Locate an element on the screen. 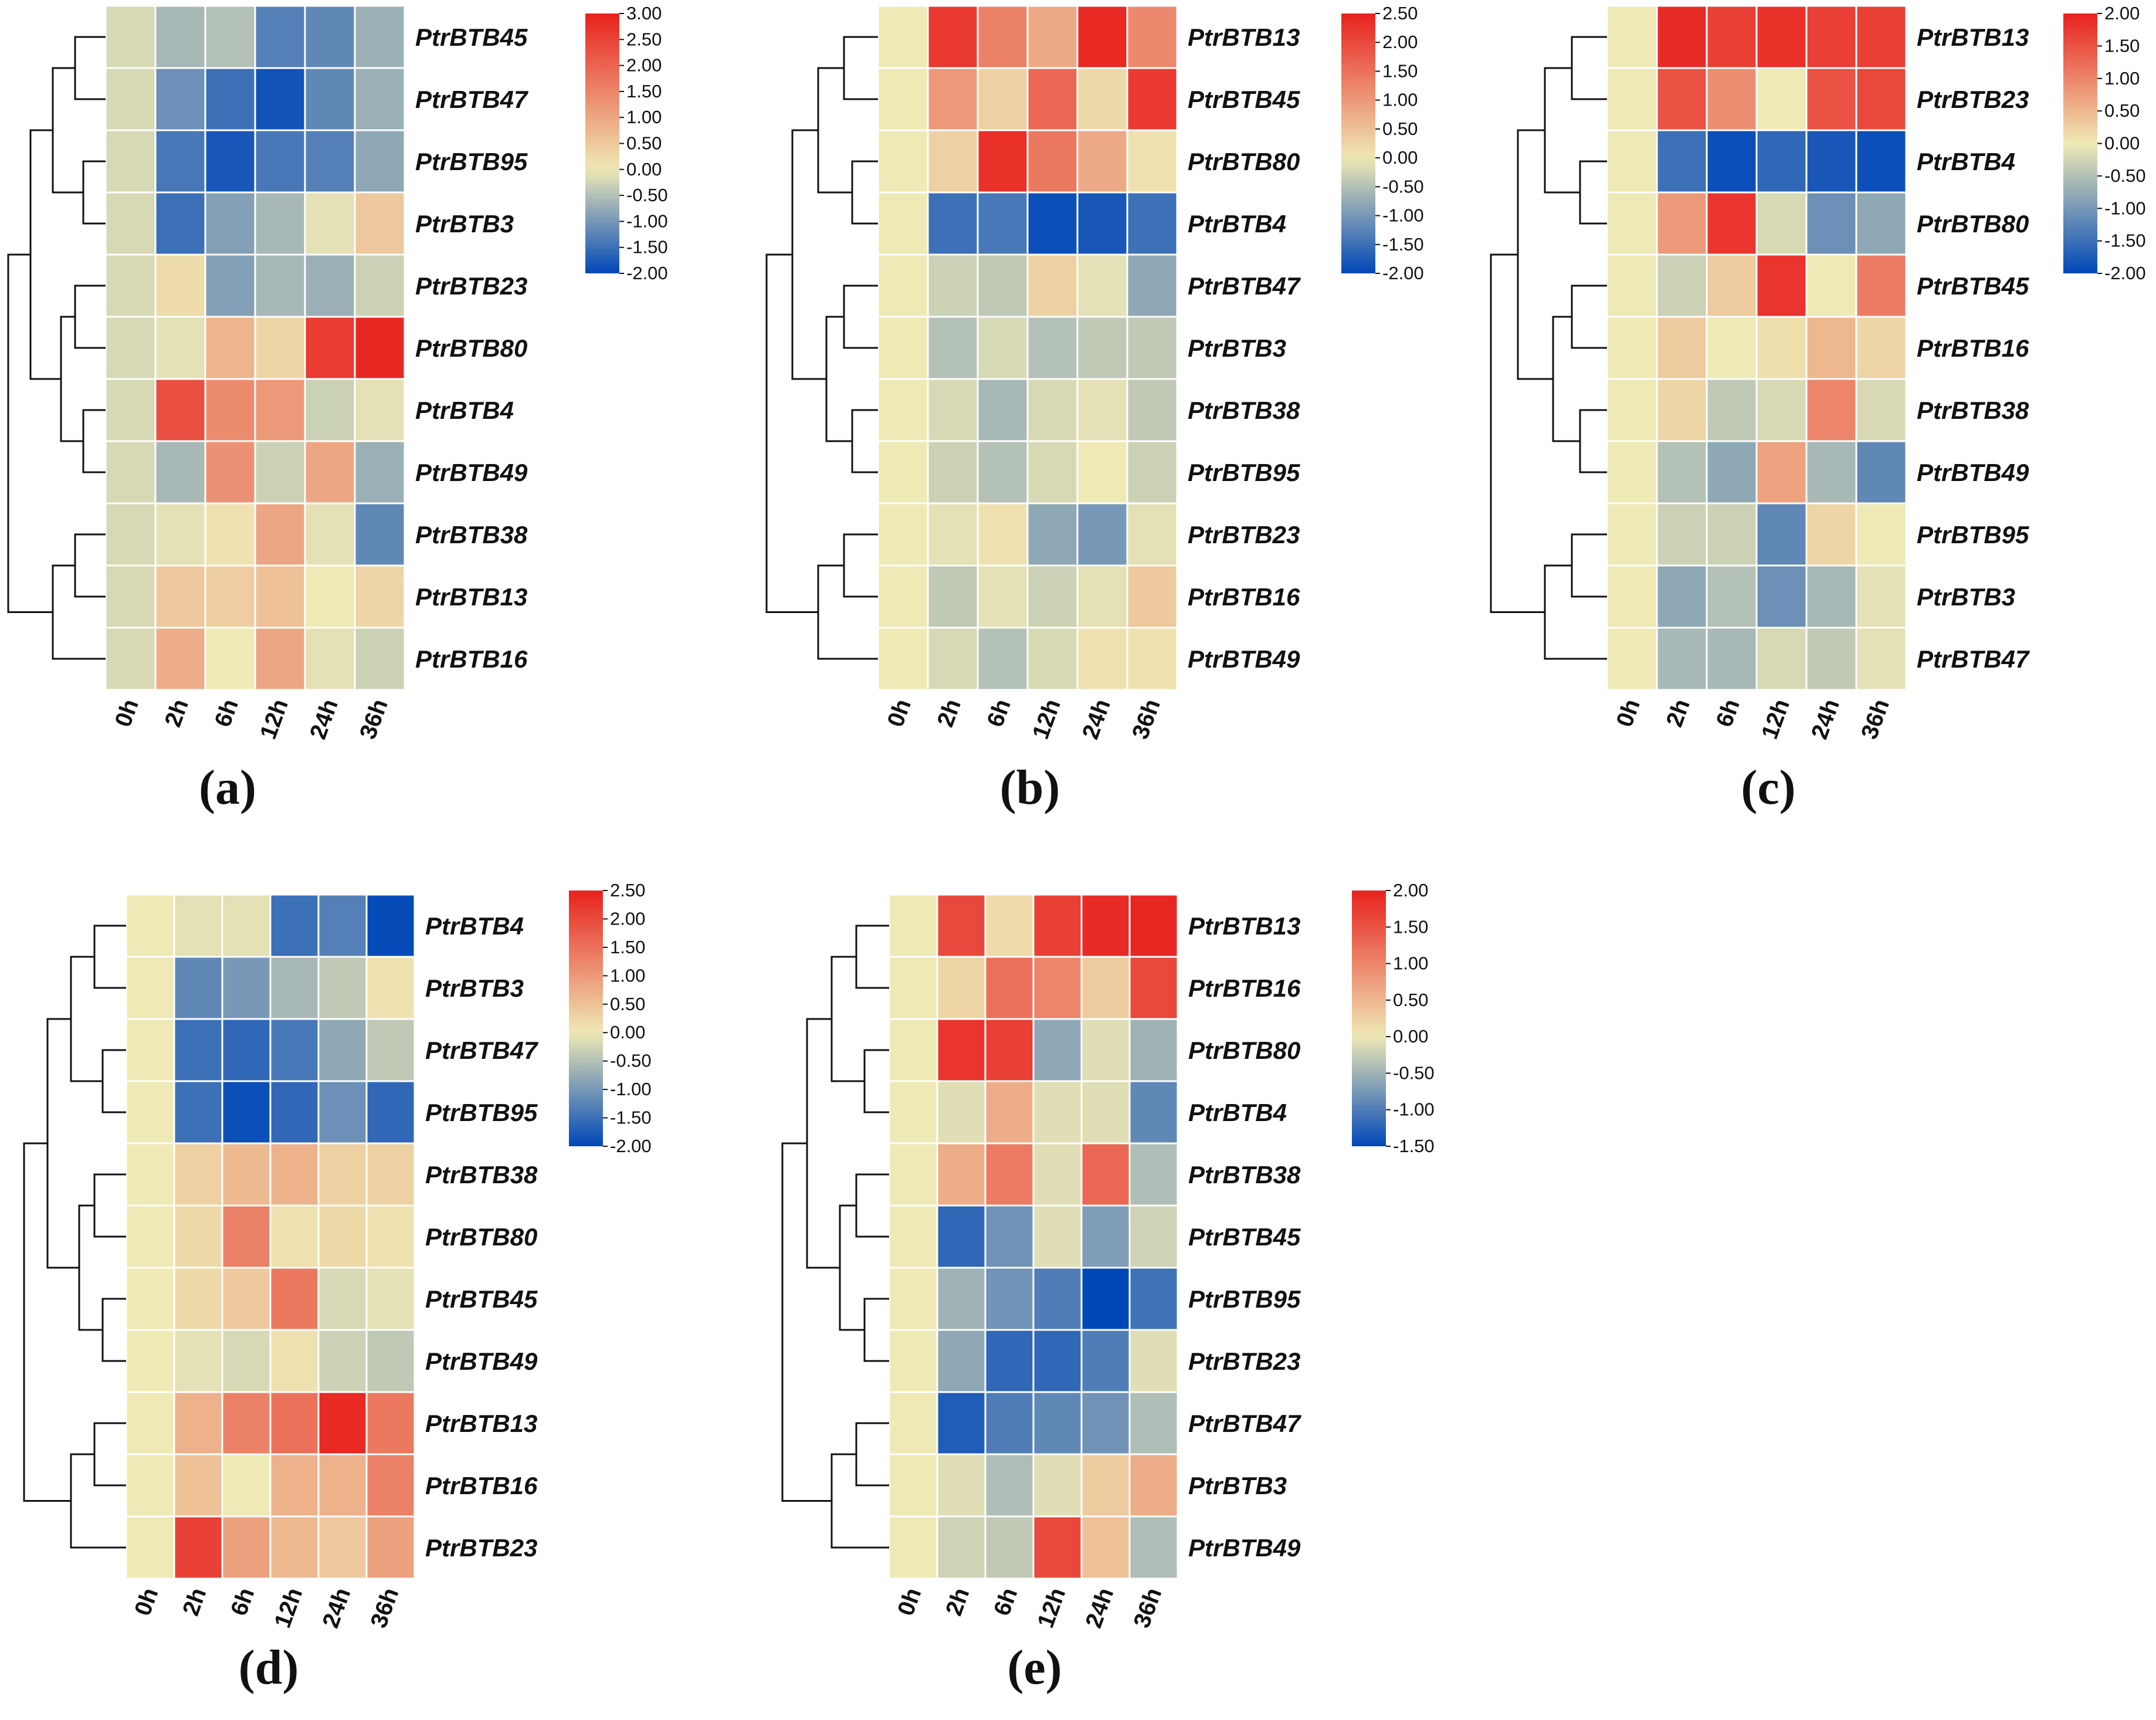 This screenshot has width=2156, height=1720. legend-tick-label: 0.50 is located at coordinates (644, 143).